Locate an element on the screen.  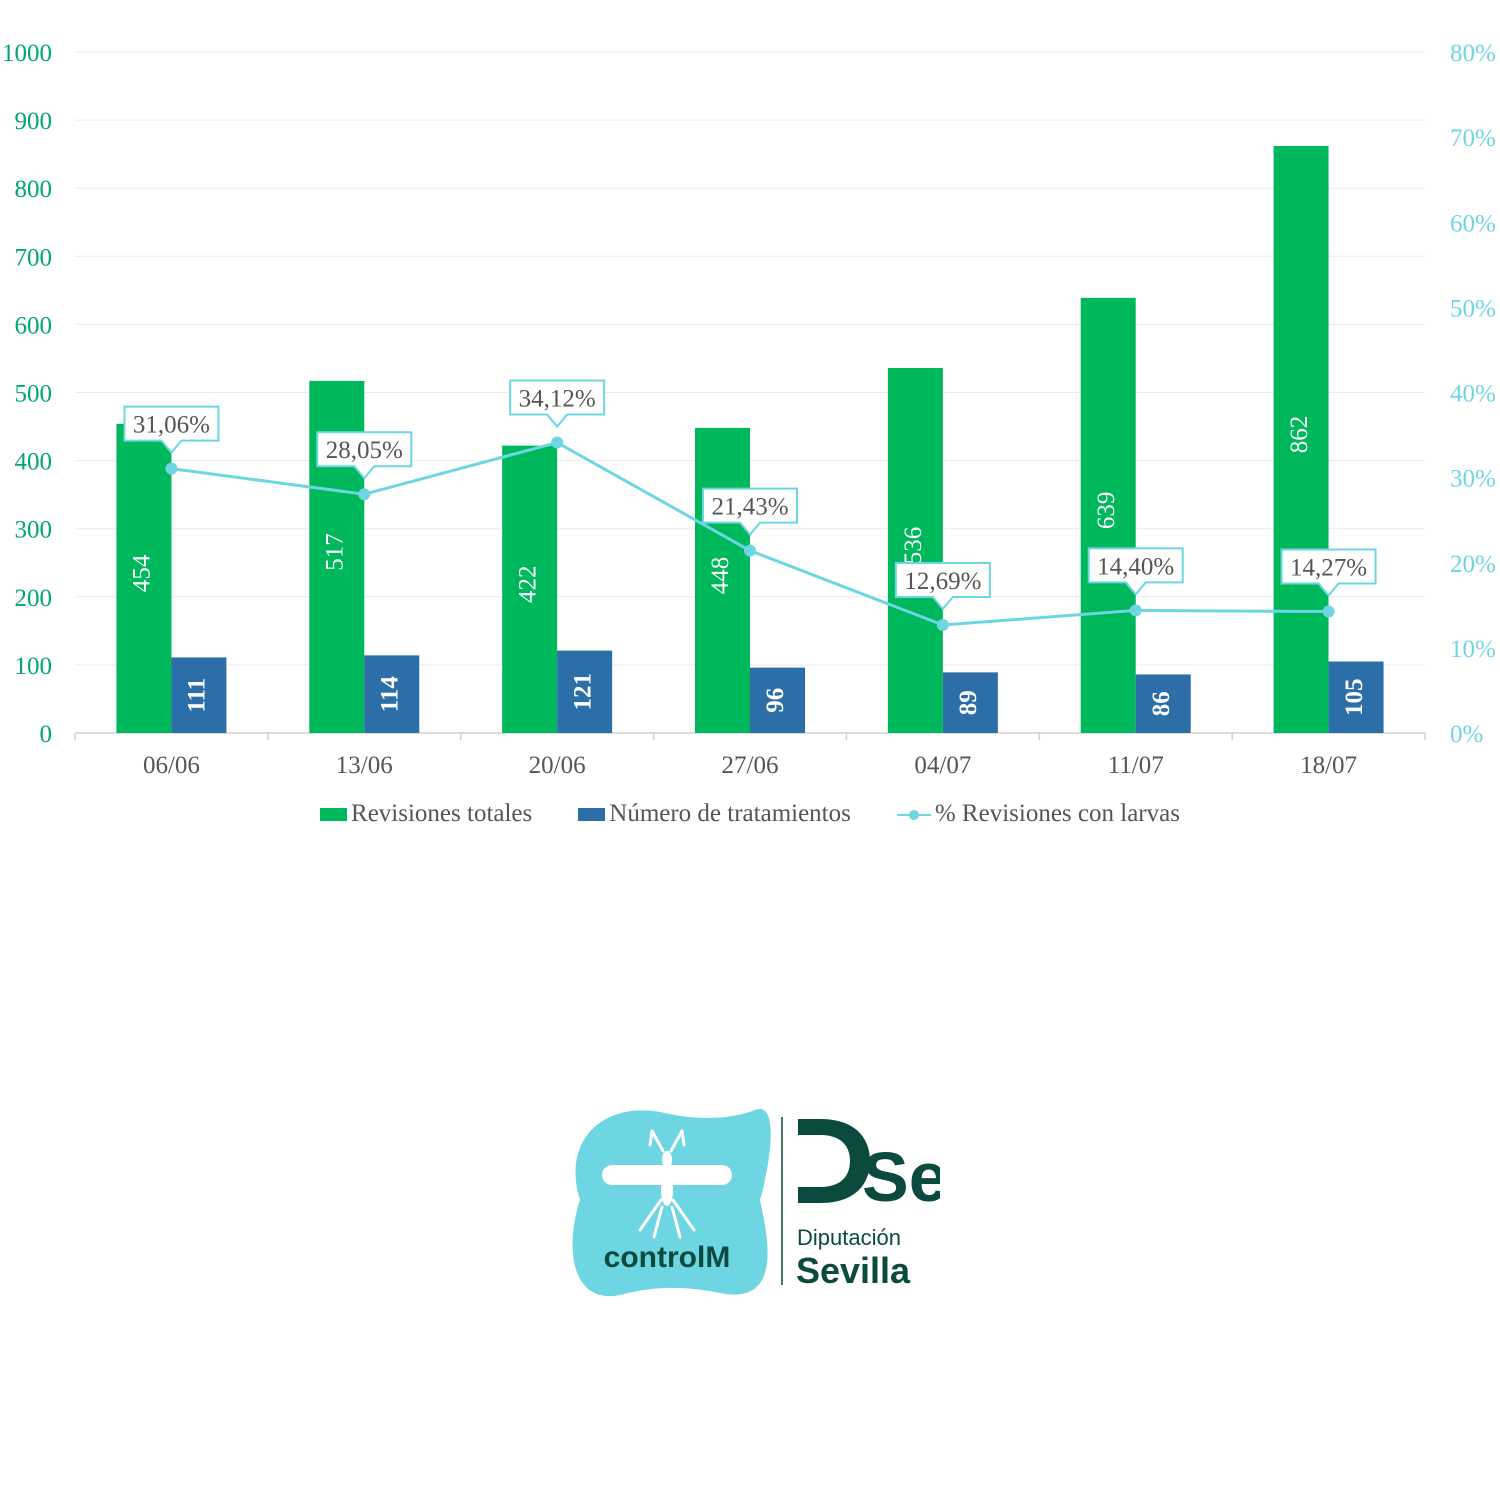
diputacion-wordmark: Diputación is located at coordinates (849, 1237).